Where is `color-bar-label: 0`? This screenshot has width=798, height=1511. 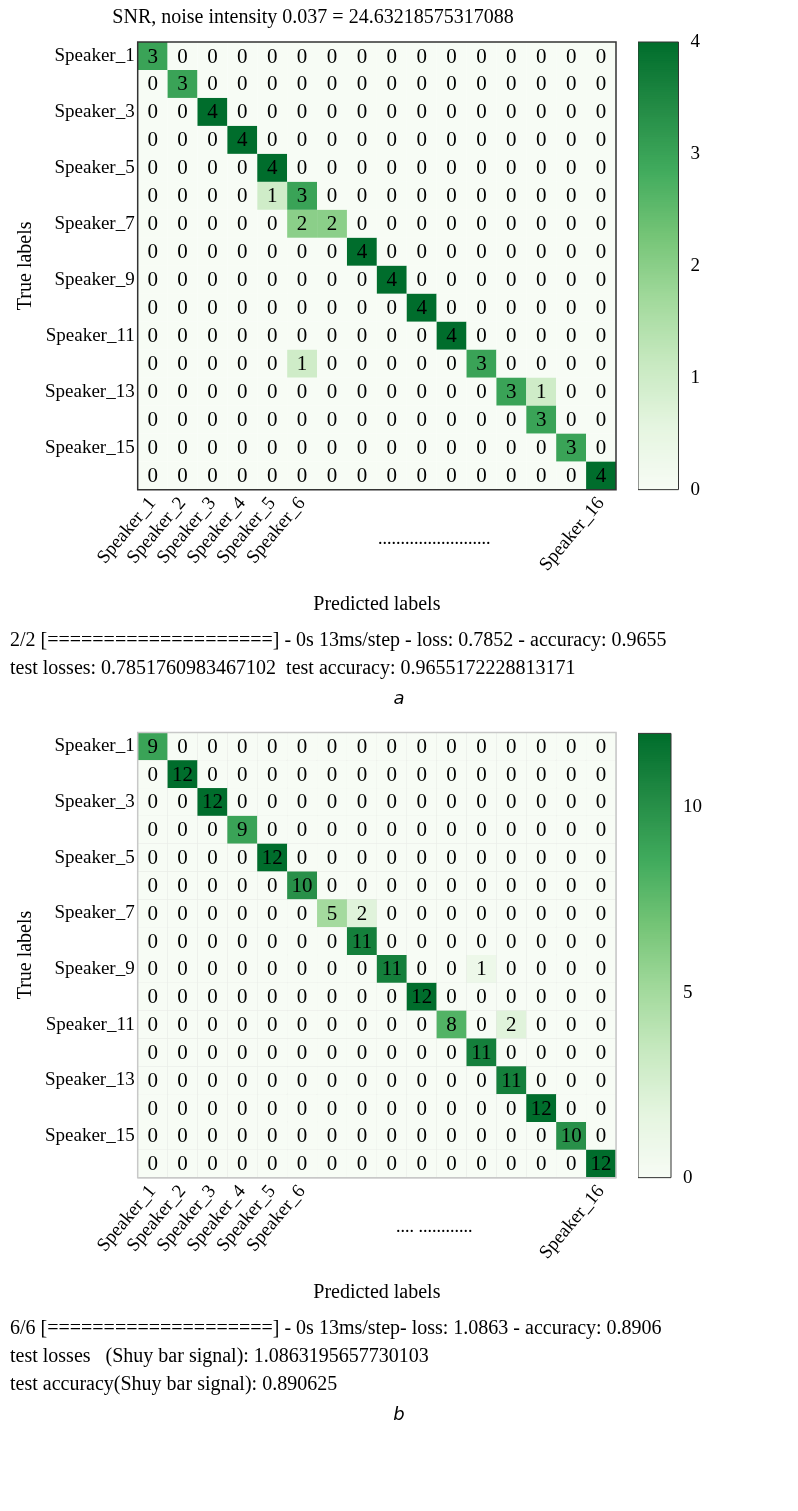 color-bar-label: 0 is located at coordinates (688, 1176).